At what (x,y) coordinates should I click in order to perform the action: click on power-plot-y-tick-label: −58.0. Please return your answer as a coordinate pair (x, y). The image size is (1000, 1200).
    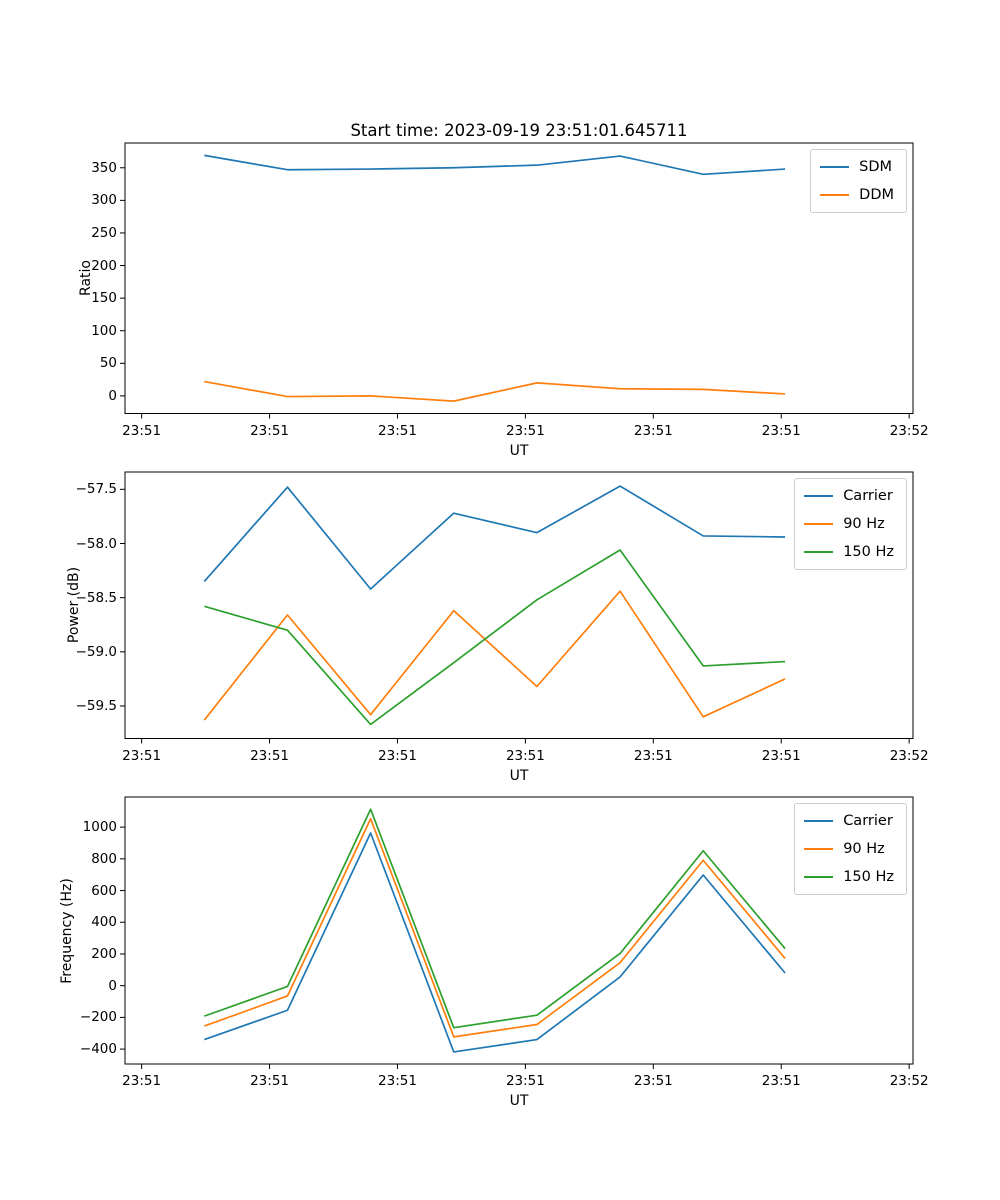
    Looking at the image, I should click on (96, 543).